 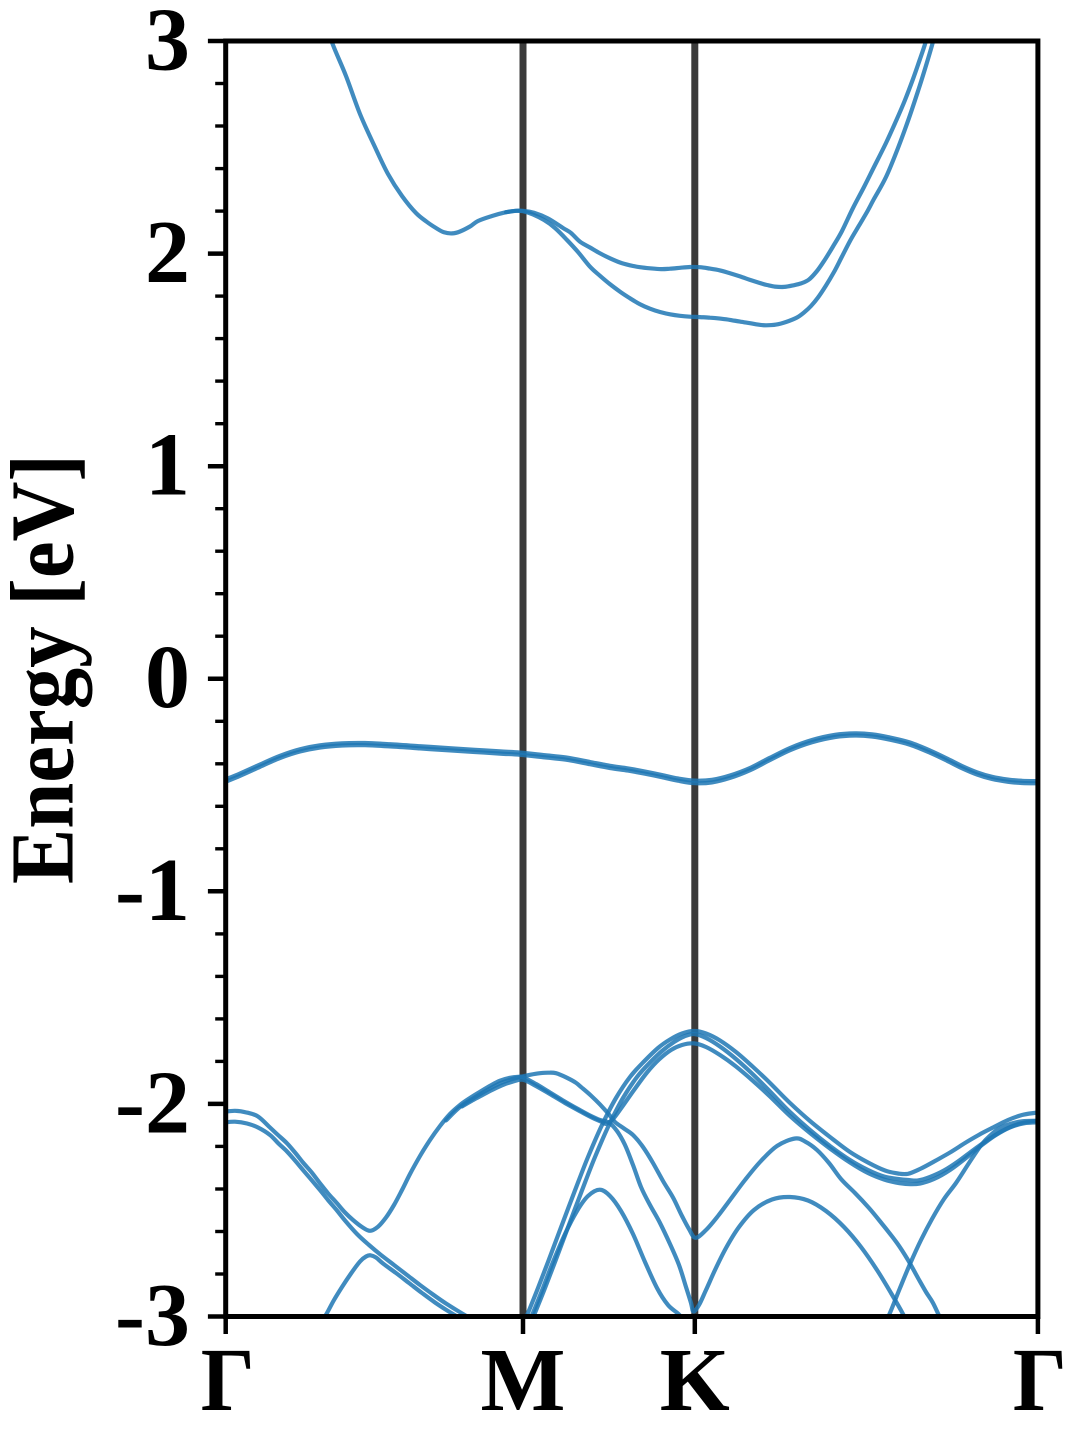 What do you see at coordinates (152, 1315) in the screenshot?
I see `svg-text: -3` at bounding box center [152, 1315].